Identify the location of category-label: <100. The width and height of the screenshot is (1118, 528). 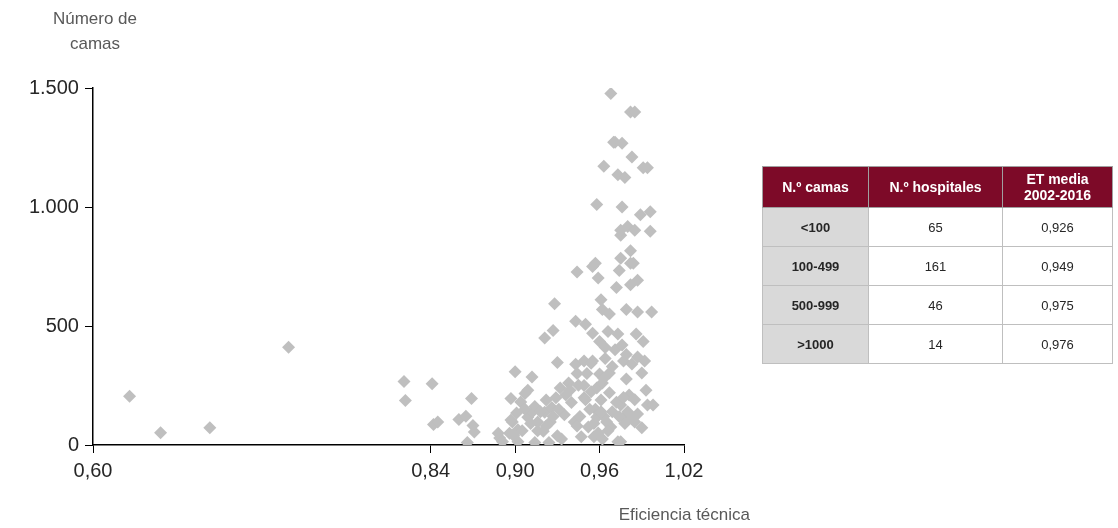
(815, 227).